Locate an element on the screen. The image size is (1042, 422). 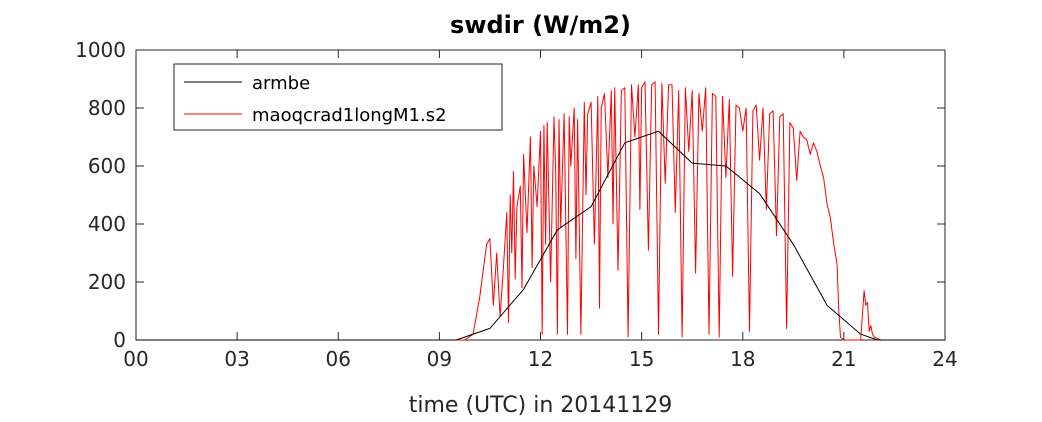
x-tick-label: 21 is located at coordinates (843, 359).